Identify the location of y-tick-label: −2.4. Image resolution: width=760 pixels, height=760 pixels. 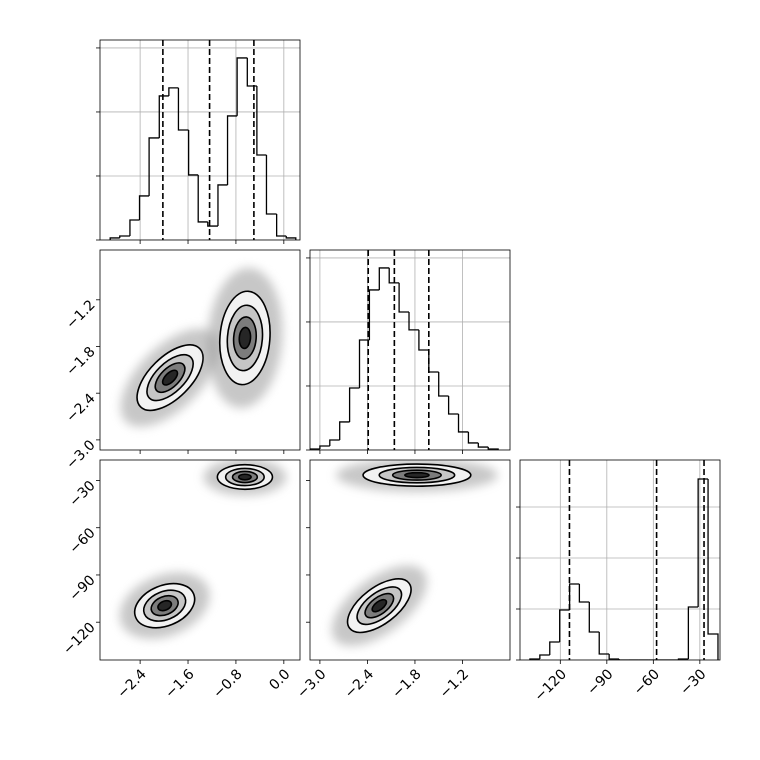
(80, 407).